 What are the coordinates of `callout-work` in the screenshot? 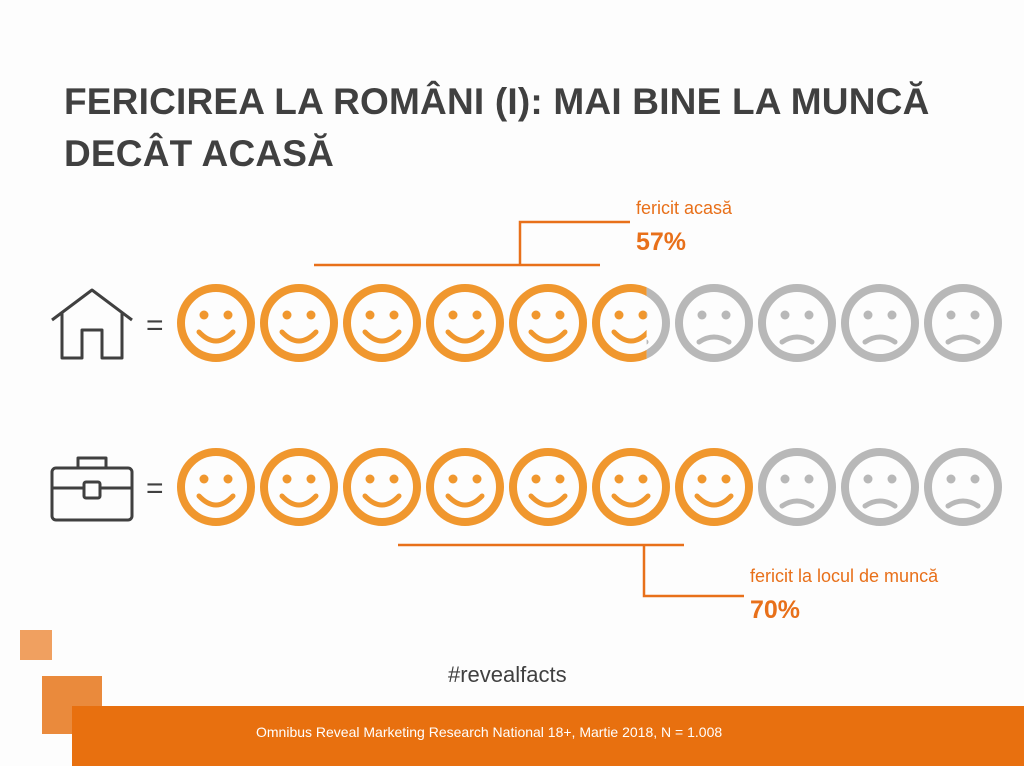 It's located at (571, 570).